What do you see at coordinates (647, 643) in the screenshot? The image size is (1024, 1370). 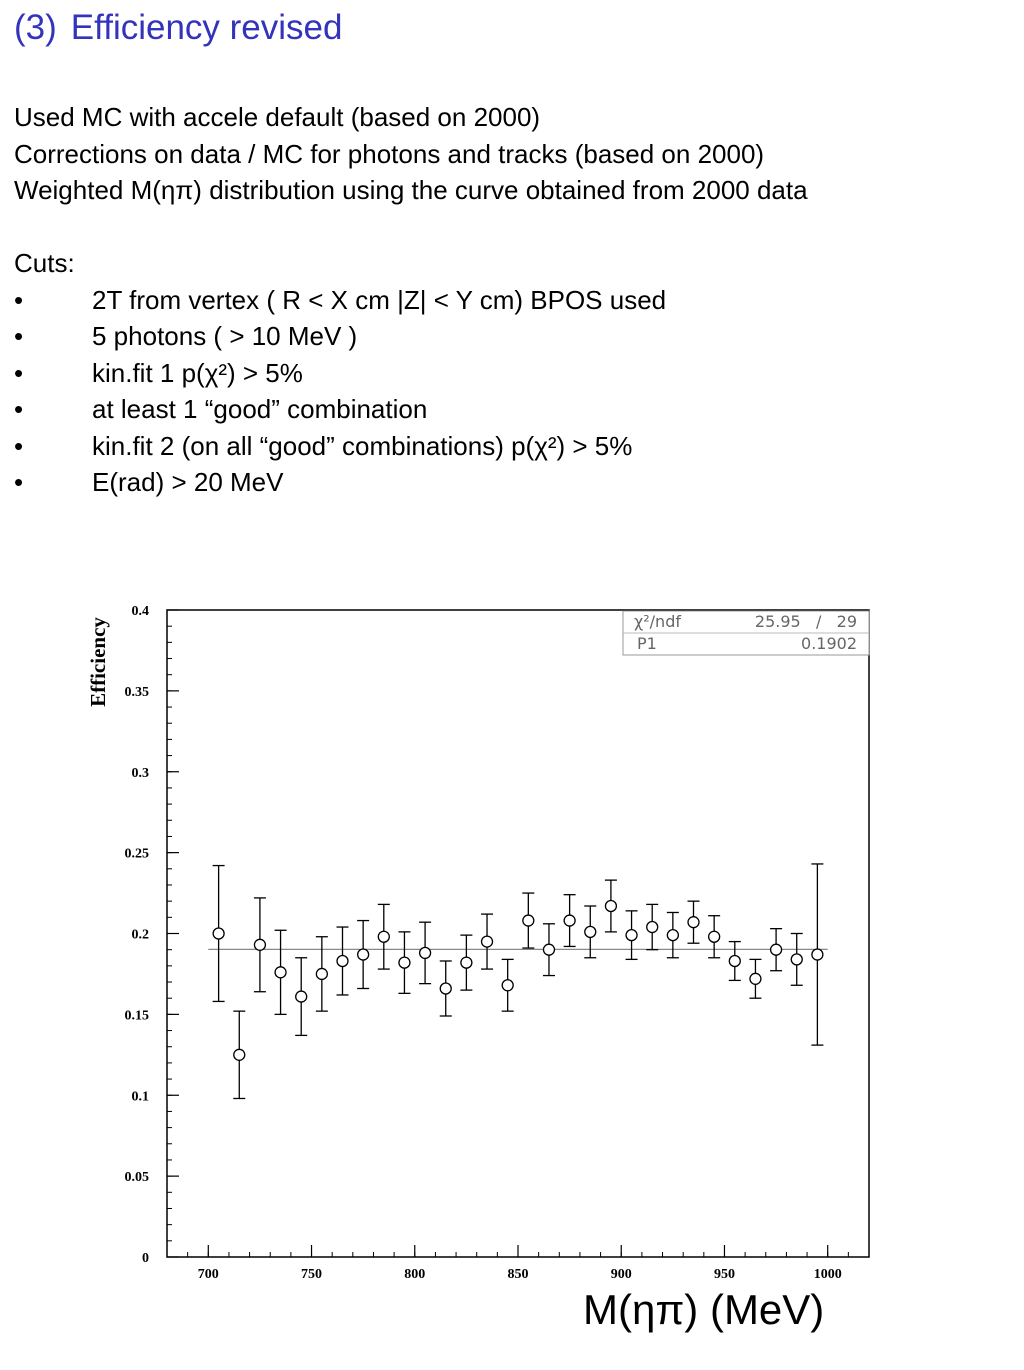 I see `stats-row2-label: P1` at bounding box center [647, 643].